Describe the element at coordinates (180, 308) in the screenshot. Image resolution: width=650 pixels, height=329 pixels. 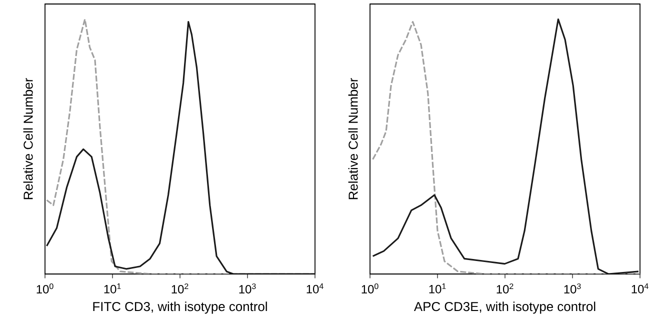
I see `x-axis-title: FITC CD3, with isotype control` at that location.